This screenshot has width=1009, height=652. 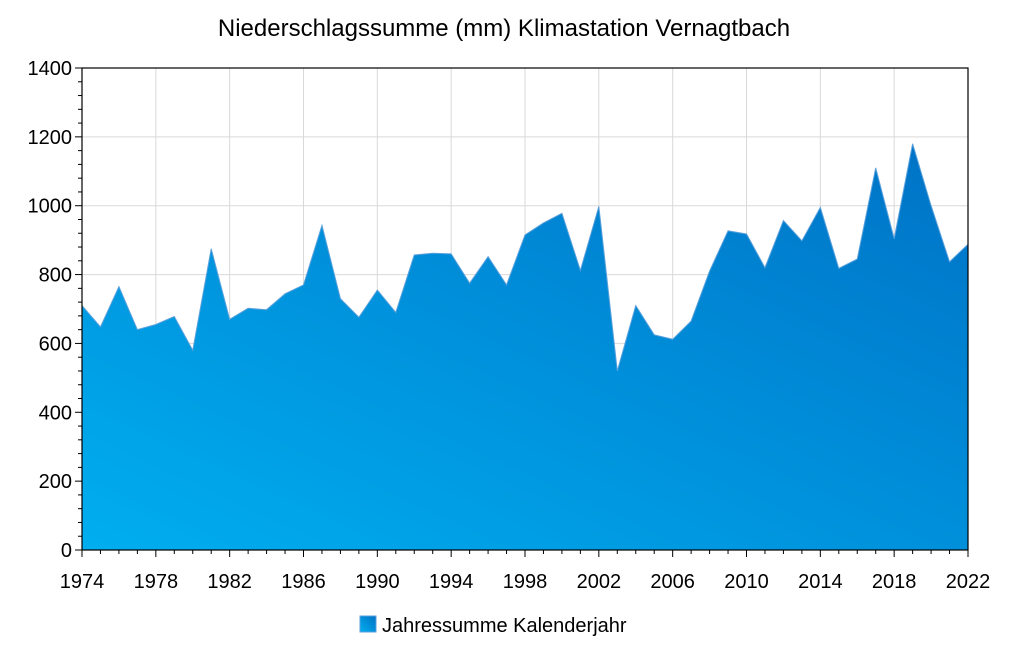 I want to click on y-tick-label: 200, so click(x=55, y=482).